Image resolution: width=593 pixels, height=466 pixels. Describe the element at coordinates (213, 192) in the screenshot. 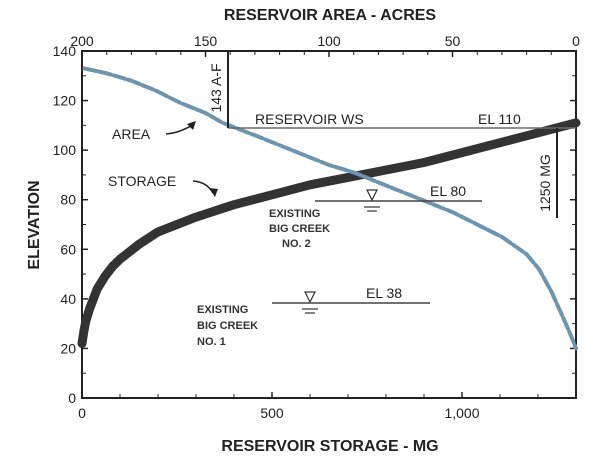

I see `storage-leader-arrowhead` at that location.